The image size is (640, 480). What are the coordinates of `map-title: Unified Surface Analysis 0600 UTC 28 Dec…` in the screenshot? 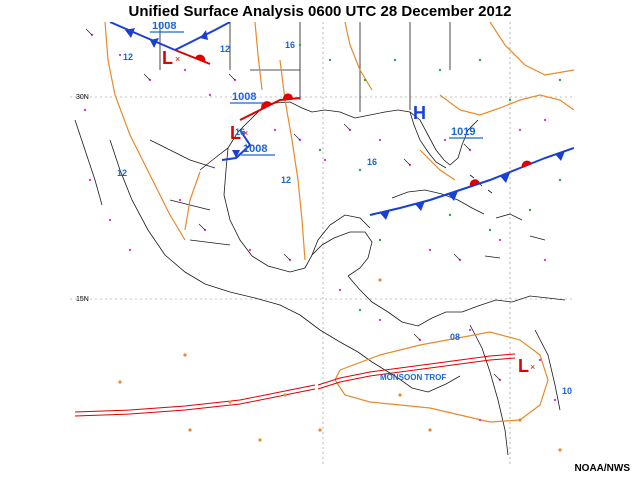 It's located at (320, 11).